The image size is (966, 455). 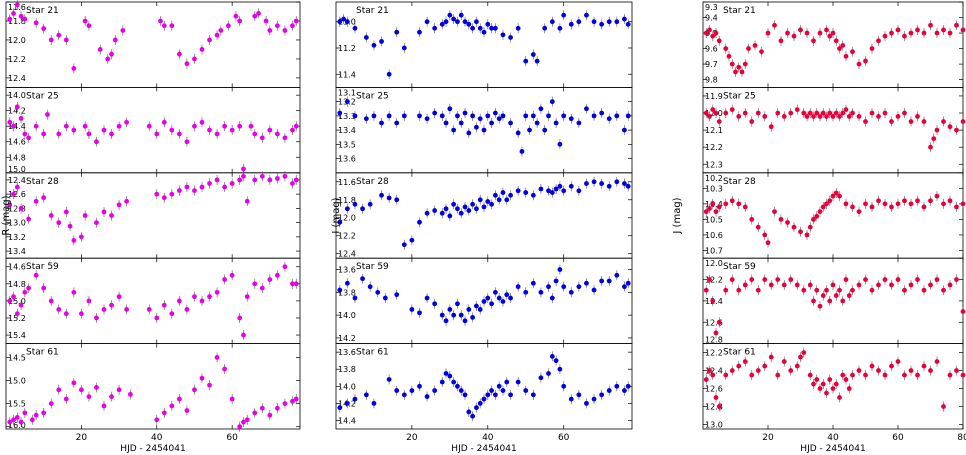 I want to click on panel-title: Star 59, so click(x=372, y=267).